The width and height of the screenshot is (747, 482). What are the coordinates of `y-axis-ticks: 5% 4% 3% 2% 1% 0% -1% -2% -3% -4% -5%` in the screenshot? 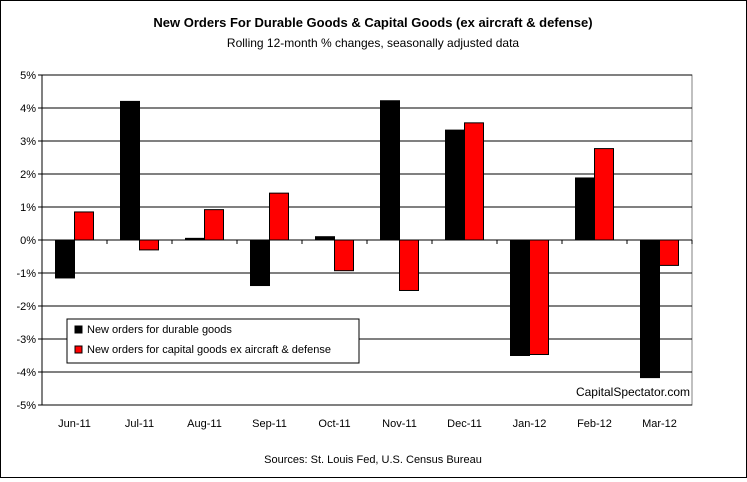 It's located at (29, 241).